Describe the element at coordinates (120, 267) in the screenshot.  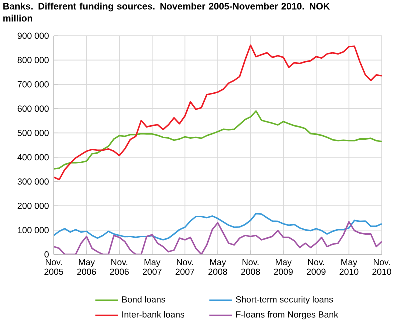
I see `x-tick-label: Nov. 2006` at that location.